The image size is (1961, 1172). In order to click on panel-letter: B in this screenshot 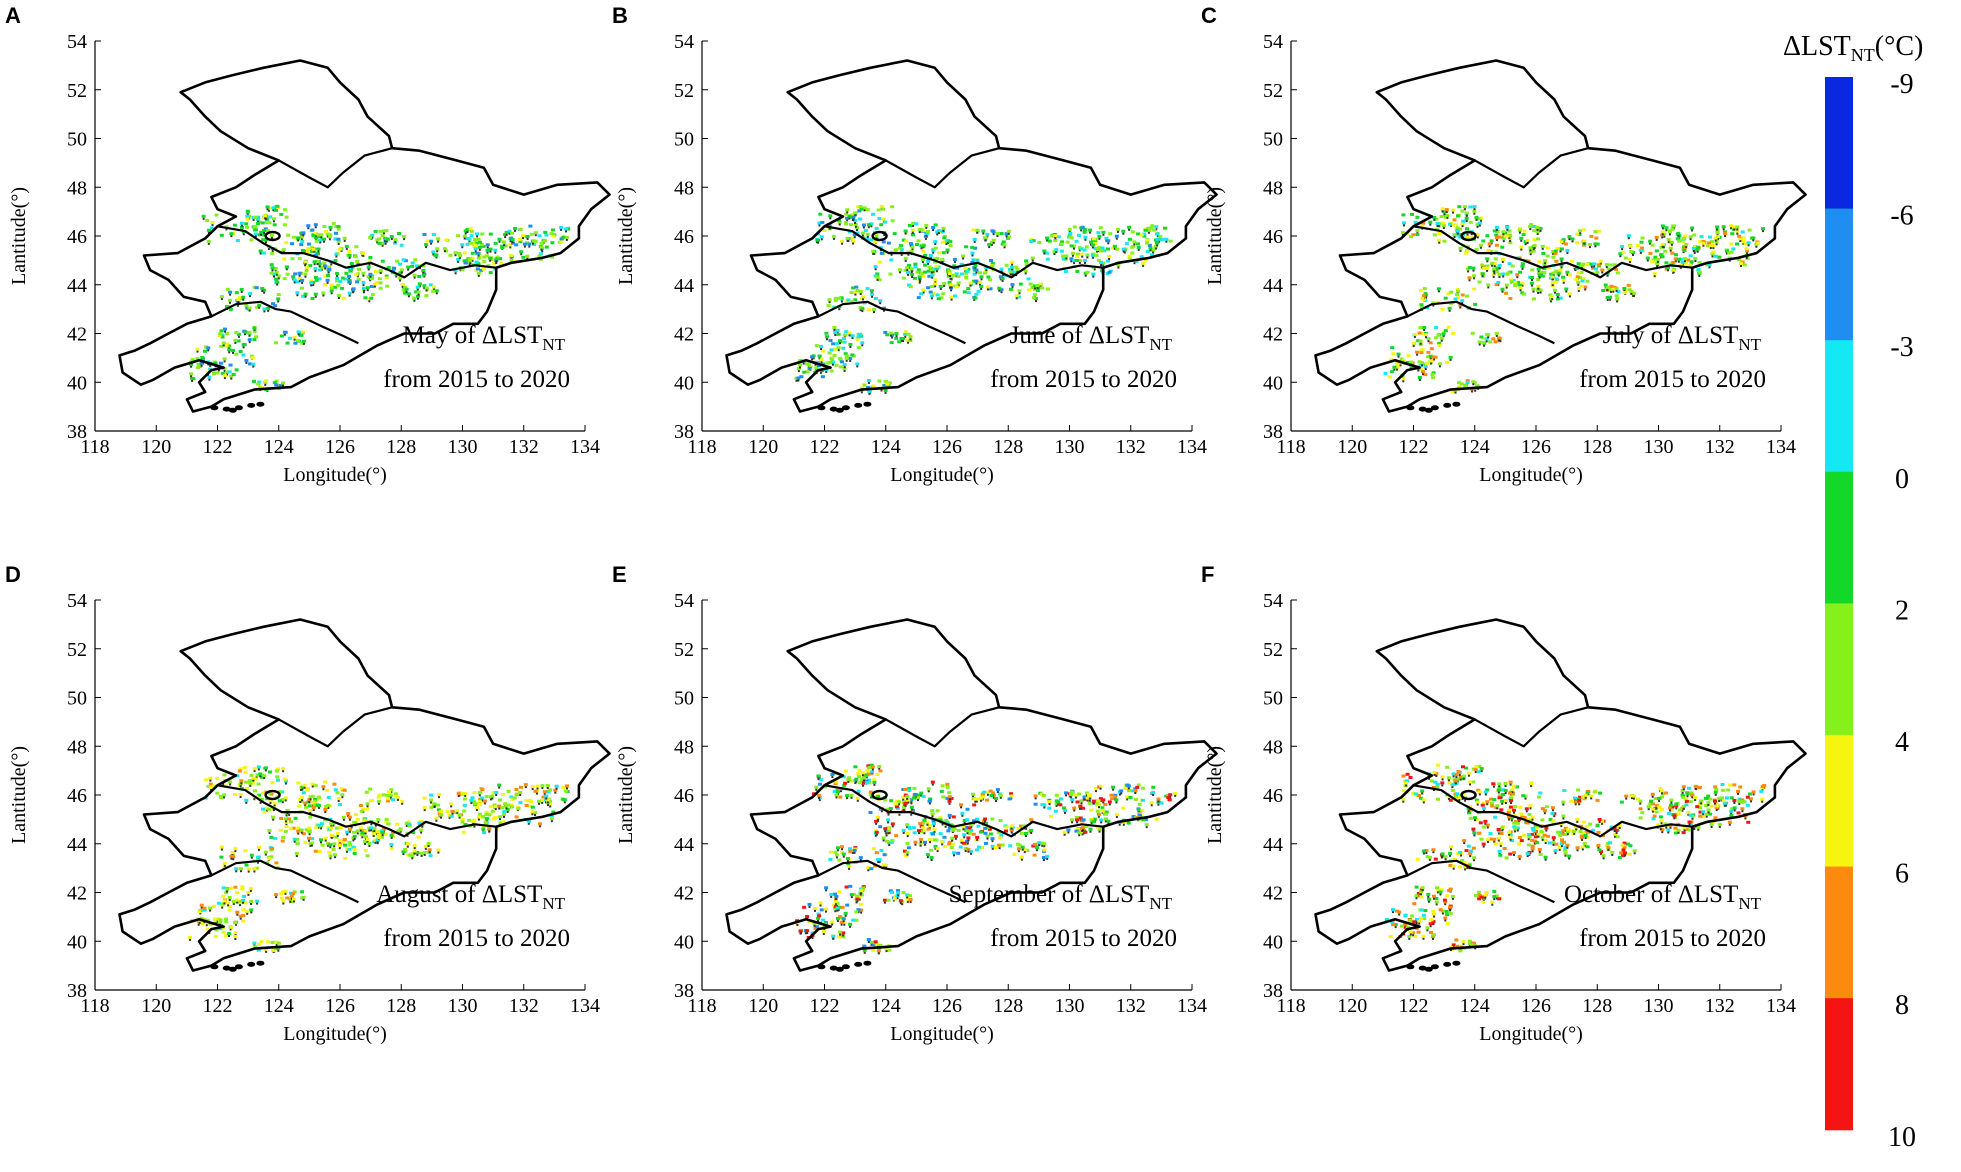, I will do `click(620, 15)`.